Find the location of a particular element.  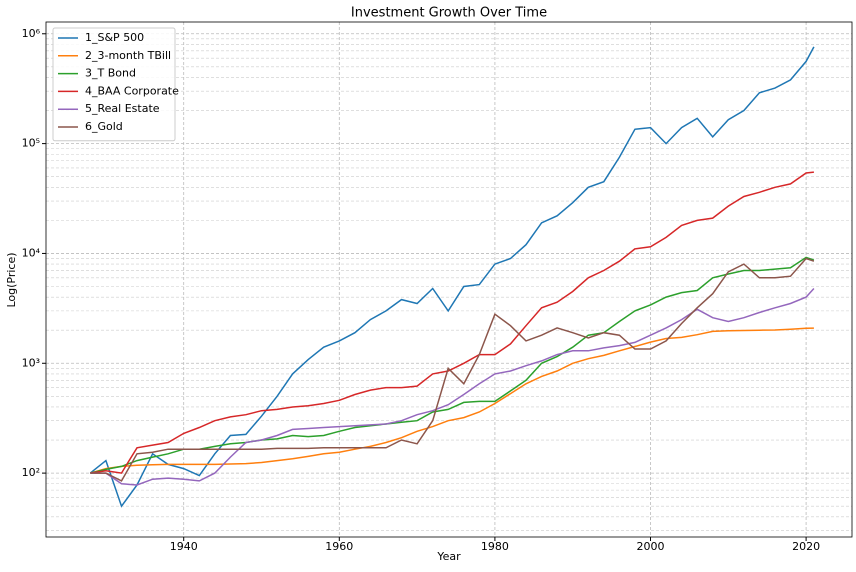

y-tick-label: 10⁴ is located at coordinates (31, 252).